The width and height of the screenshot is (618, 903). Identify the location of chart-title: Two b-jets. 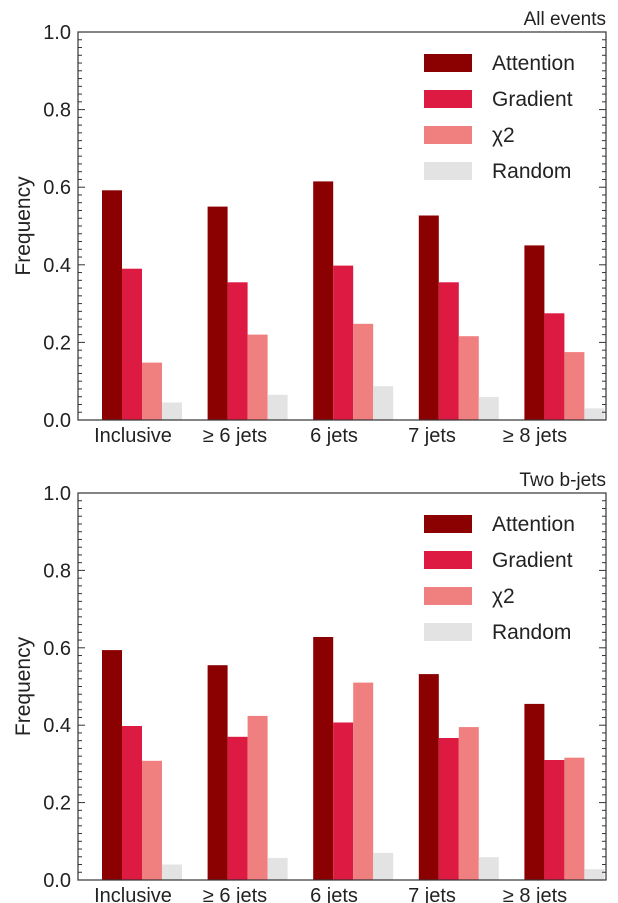
(562, 480).